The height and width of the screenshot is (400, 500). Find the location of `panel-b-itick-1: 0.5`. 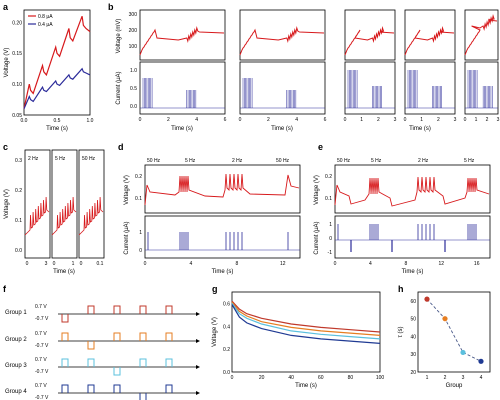

panel-b-itick-1: 0.5 is located at coordinates (133, 89).